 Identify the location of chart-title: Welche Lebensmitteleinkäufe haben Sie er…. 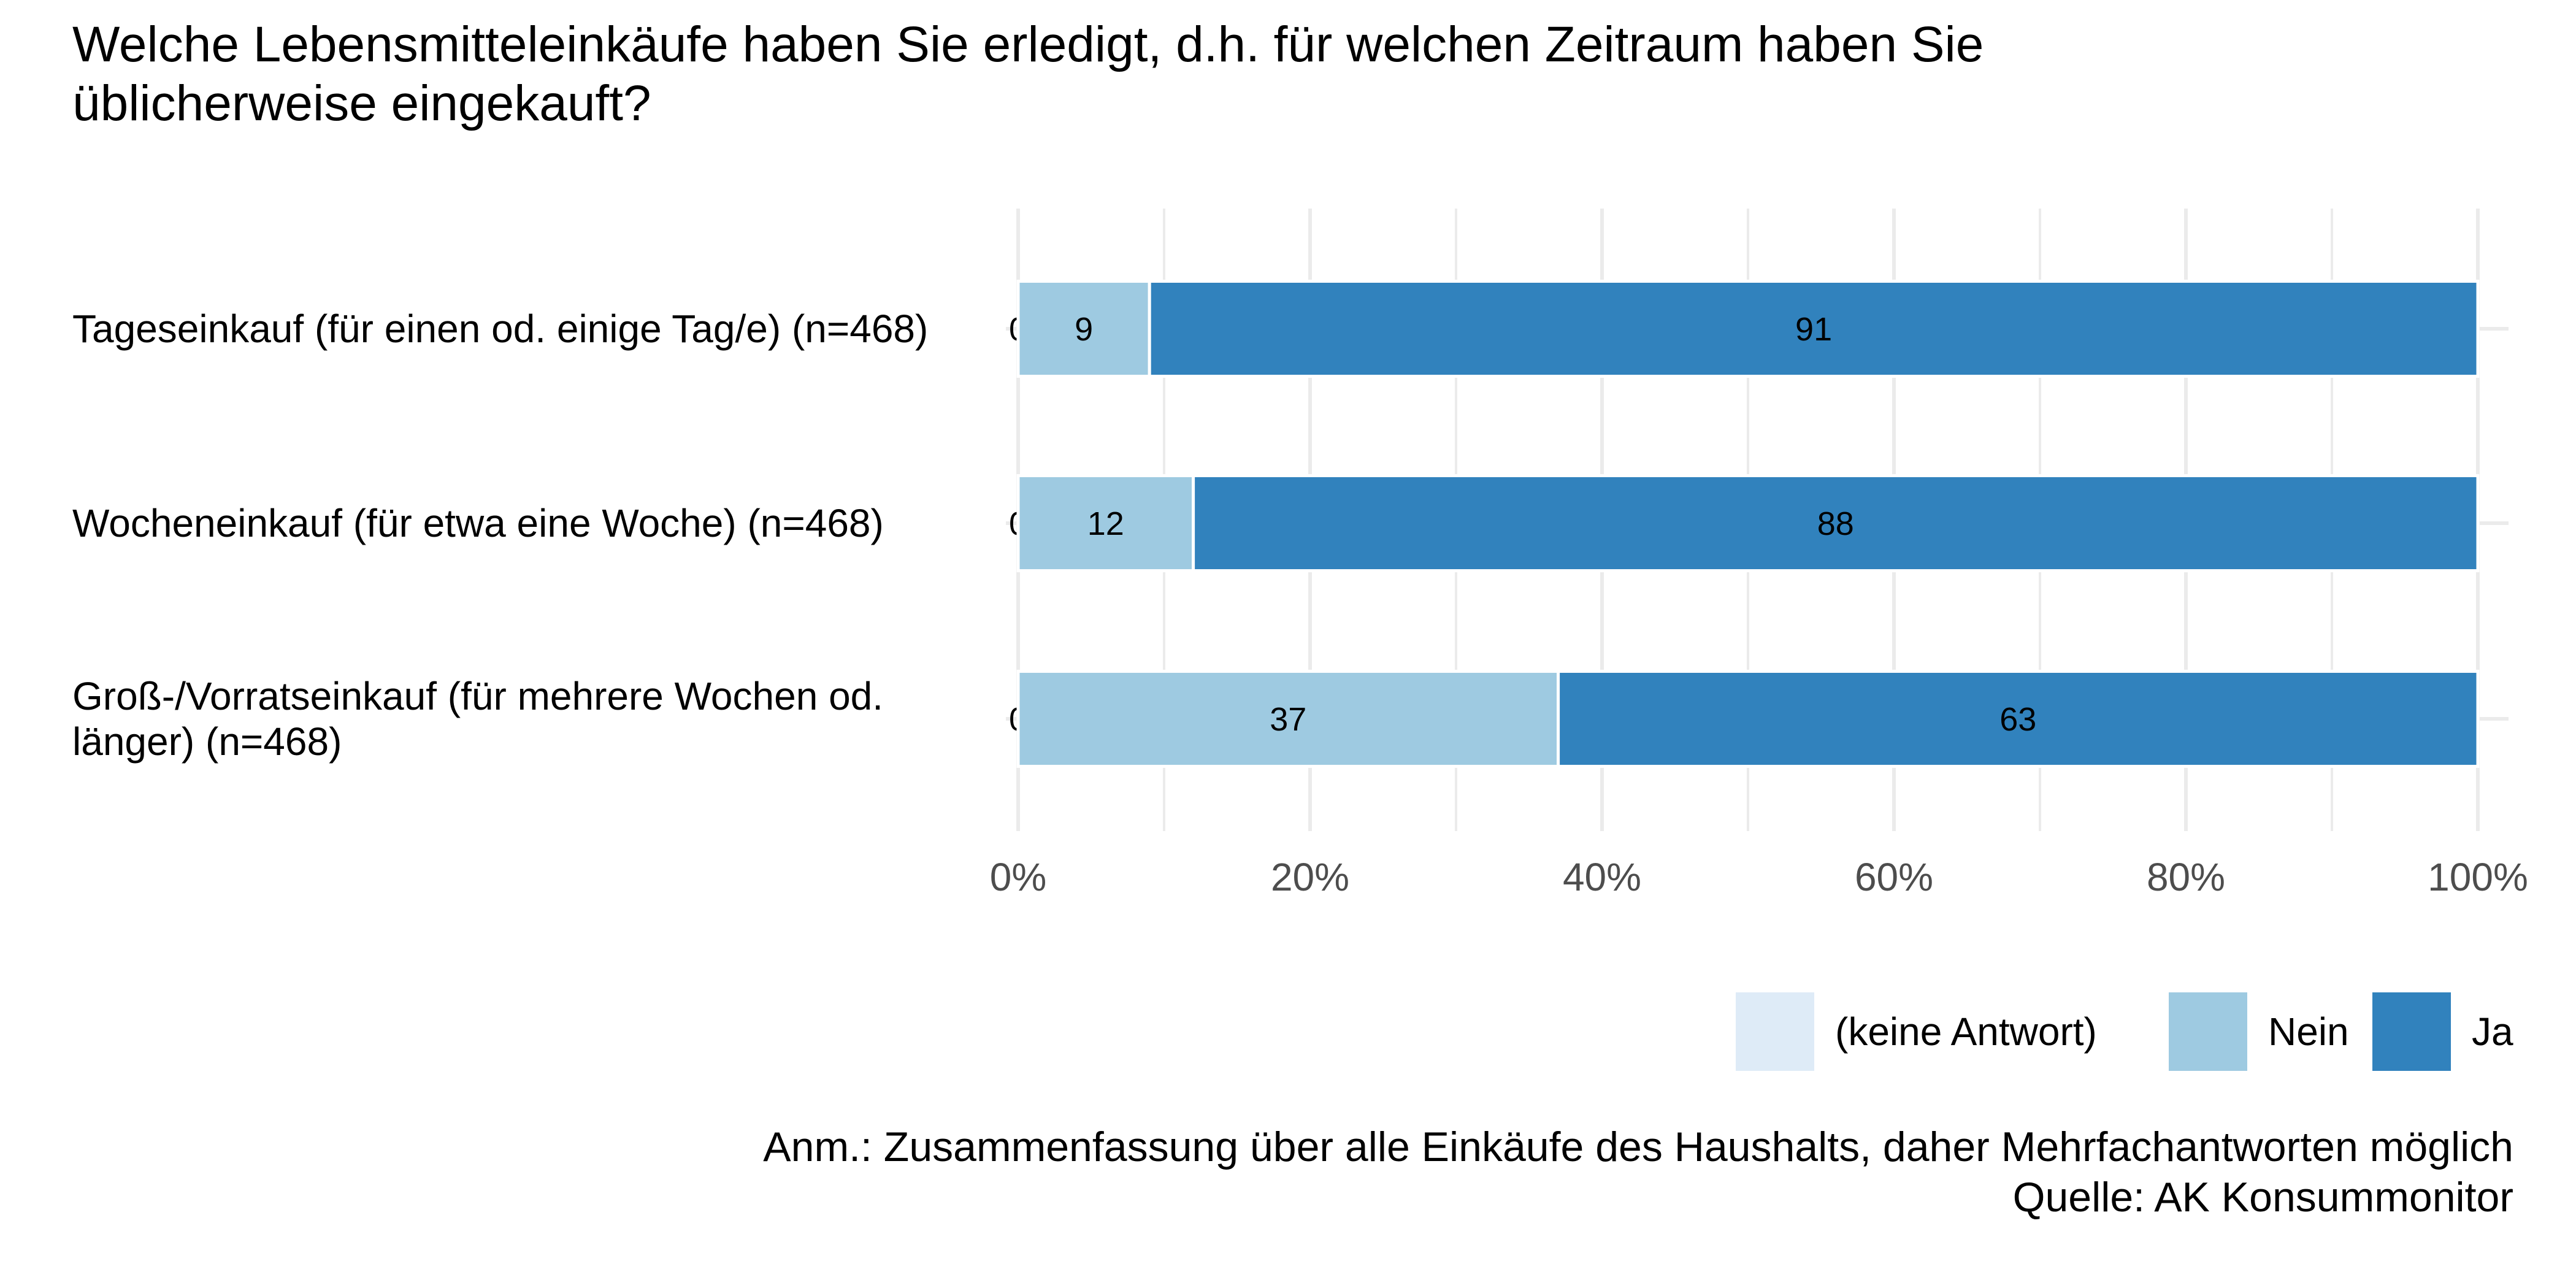
(1028, 74).